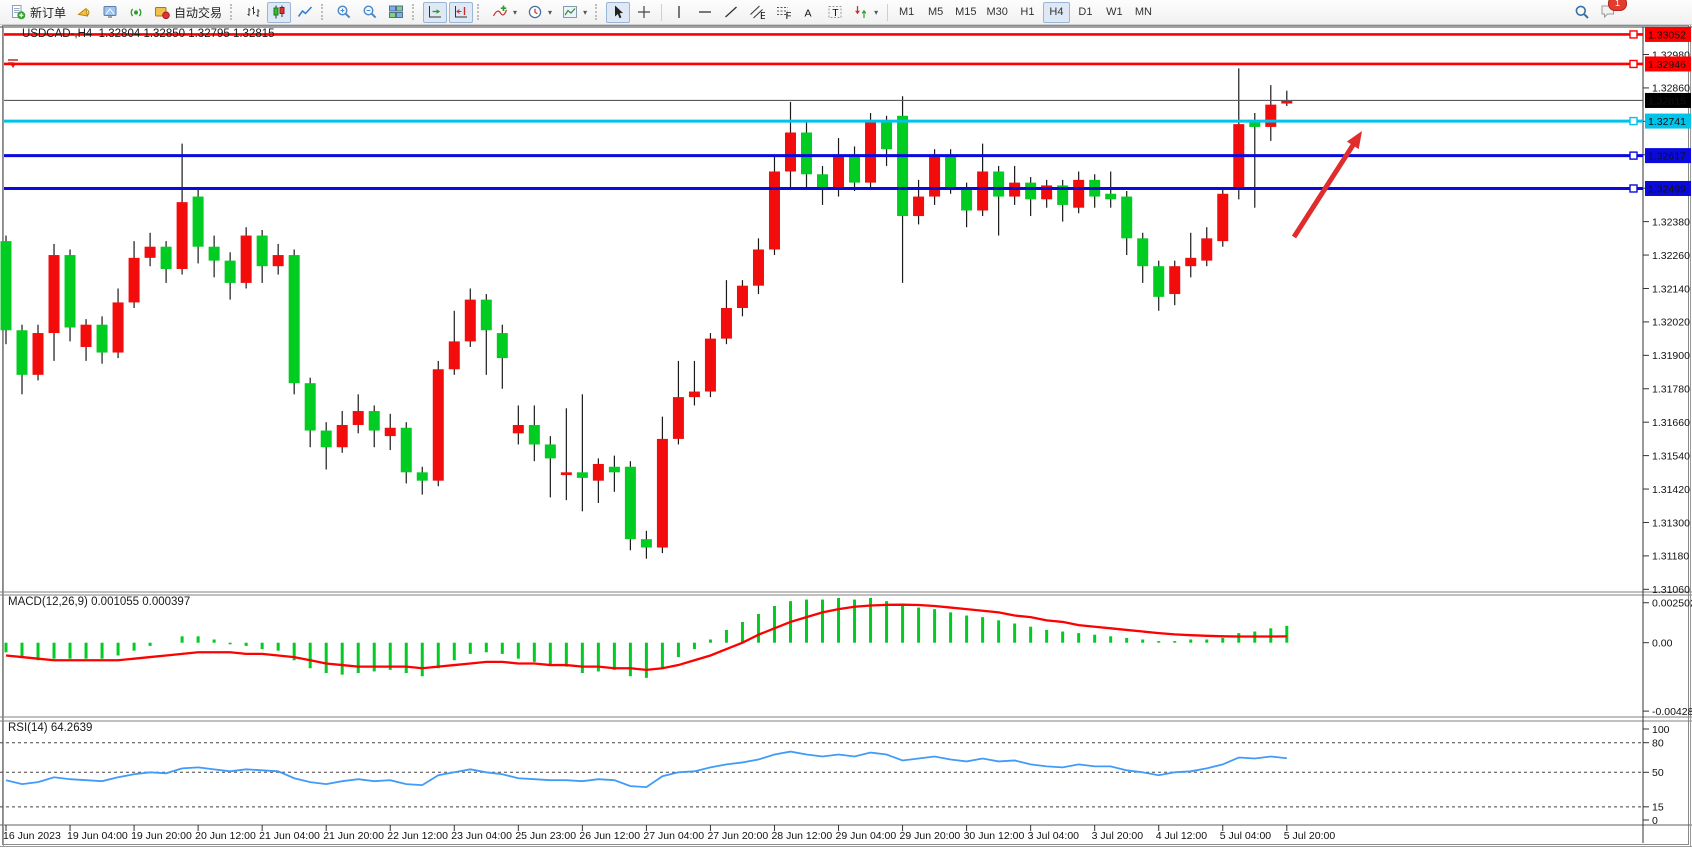 This screenshot has width=1692, height=848. I want to click on timeframe-m30-button: M30, so click(997, 12).